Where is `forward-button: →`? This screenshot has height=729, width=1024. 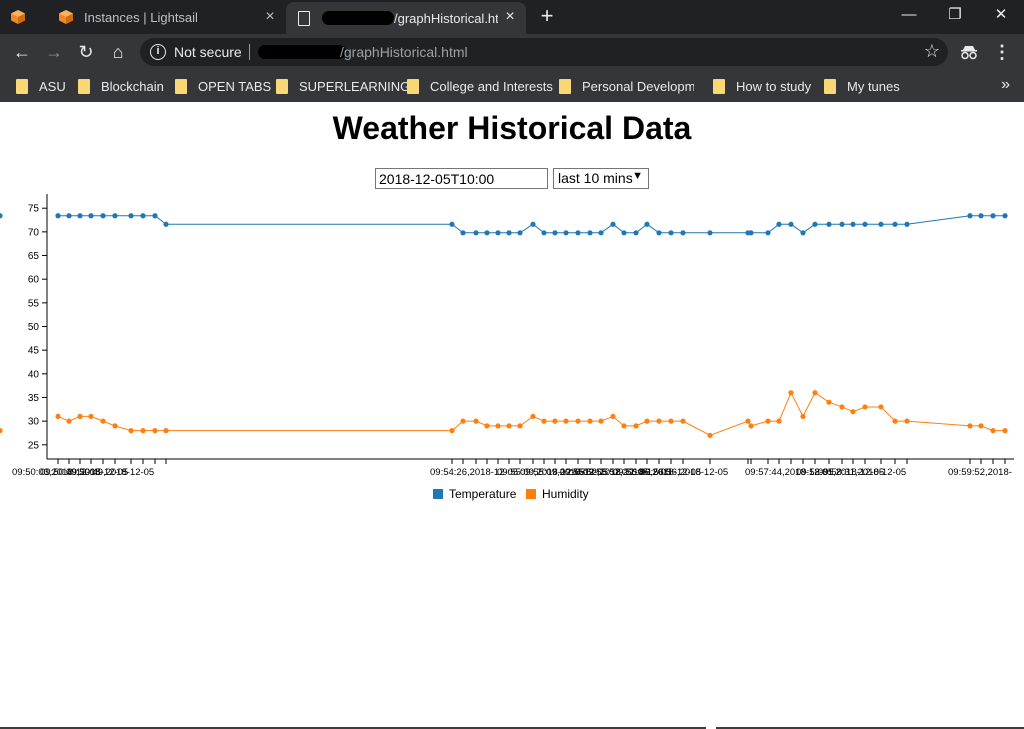
forward-button: → is located at coordinates (54, 52).